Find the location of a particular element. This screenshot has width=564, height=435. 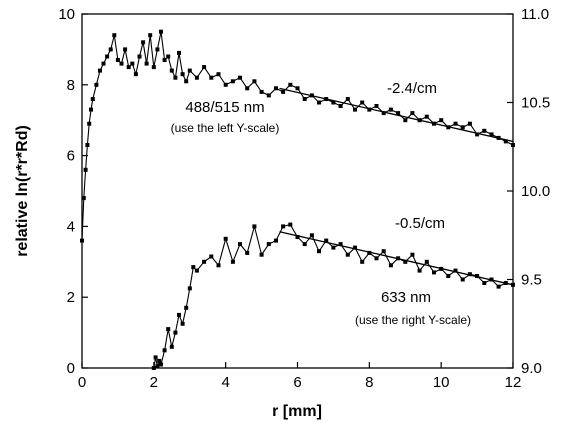

x-tick-label: 10 is located at coordinates (441, 382).